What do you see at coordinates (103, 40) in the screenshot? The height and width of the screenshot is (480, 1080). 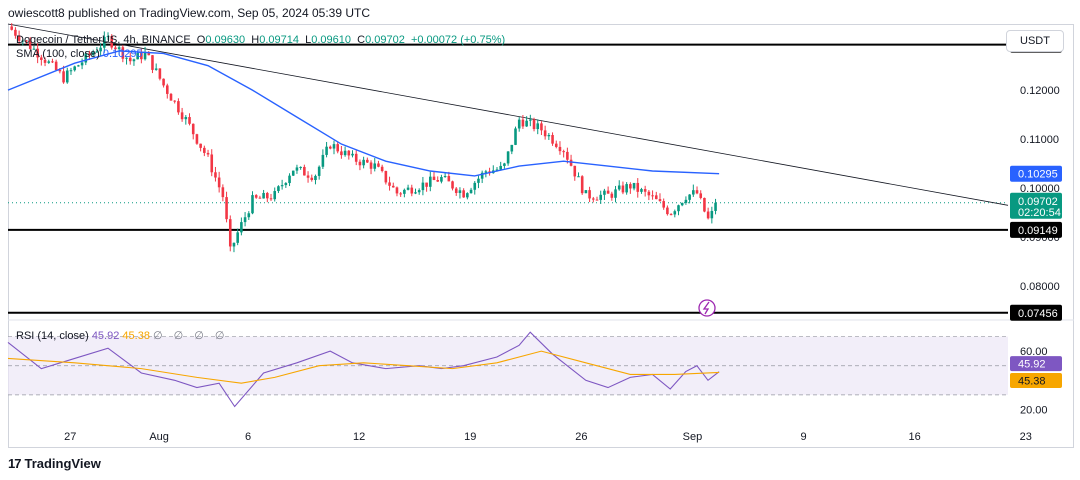 I see `symbol-name: Dogecoin / TetherUS, 4h, BINANCE` at bounding box center [103, 40].